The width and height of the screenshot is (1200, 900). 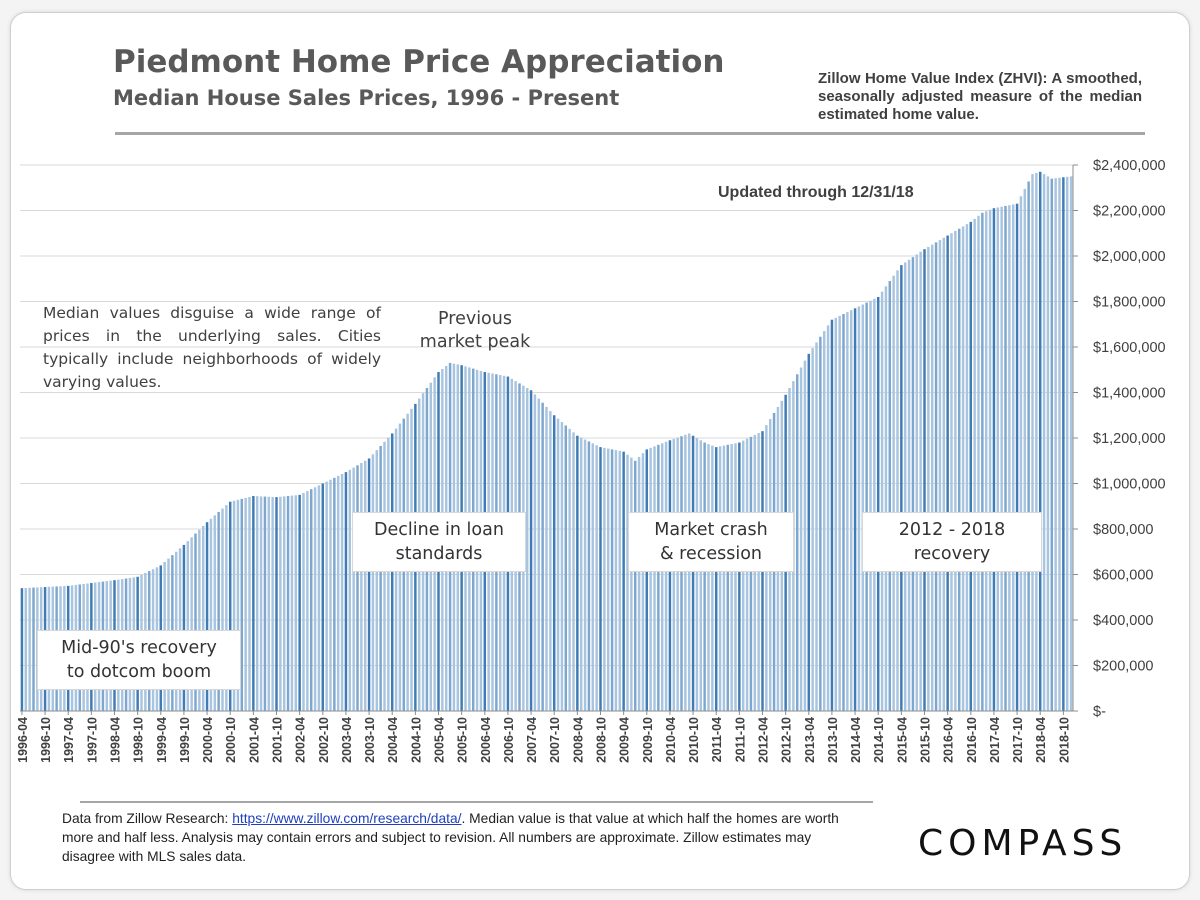 I want to click on x-tick-label: 2000-10, so click(x=231, y=740).